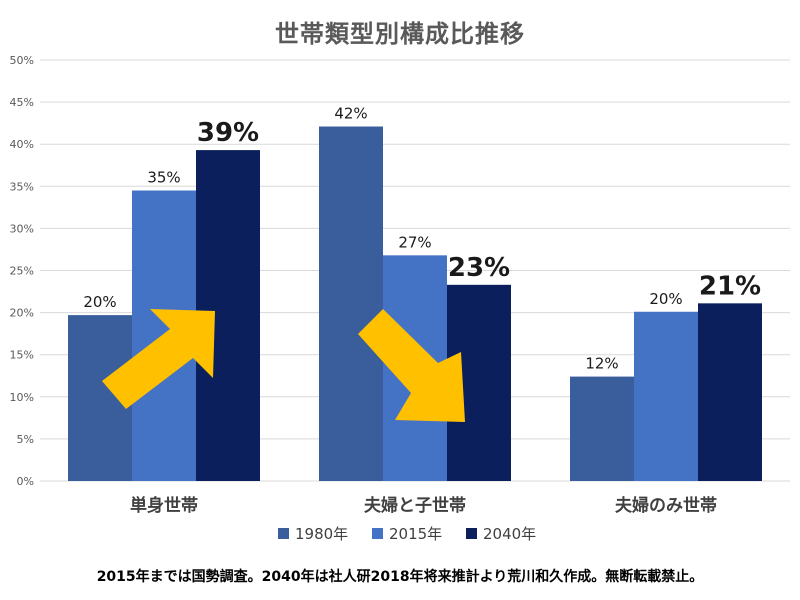  Describe the element at coordinates (509, 534) in the screenshot. I see `legend-label: 2040年` at that location.